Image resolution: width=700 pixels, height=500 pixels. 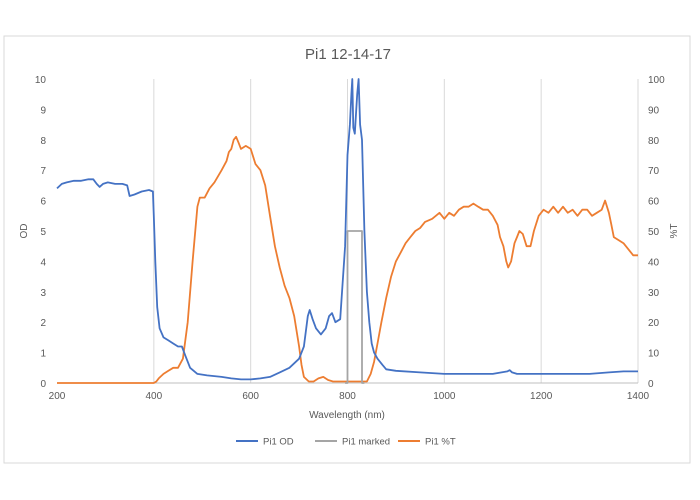 What do you see at coordinates (638, 396) in the screenshot?
I see `x-tick-label: 1400` at bounding box center [638, 396].